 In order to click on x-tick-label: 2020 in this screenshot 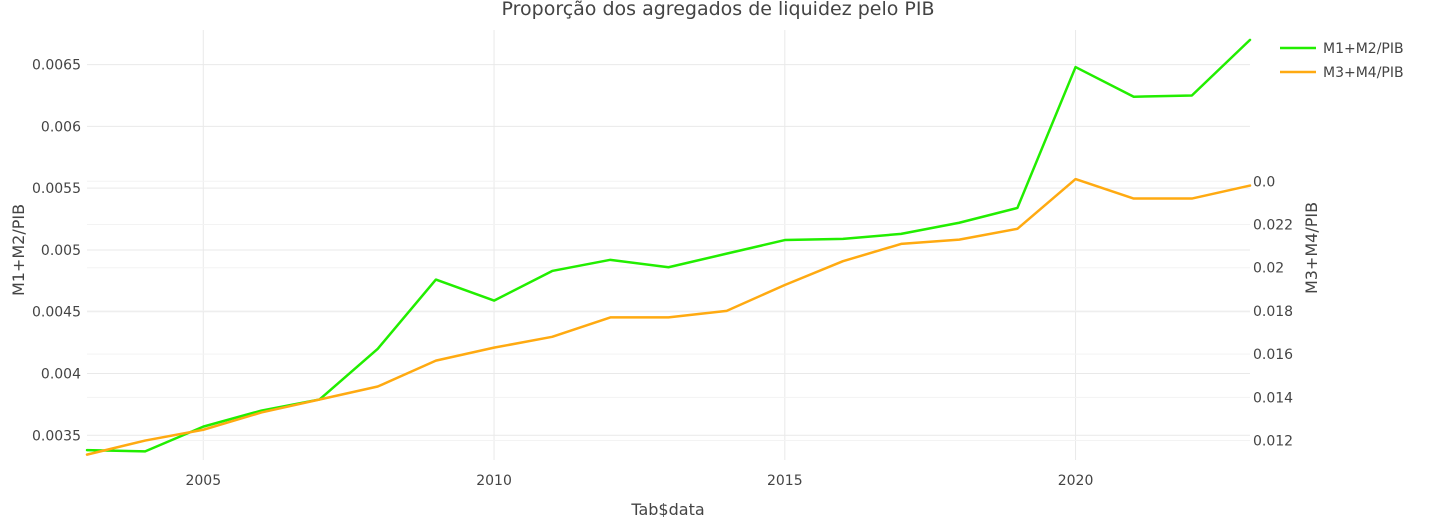, I will do `click(1076, 481)`.